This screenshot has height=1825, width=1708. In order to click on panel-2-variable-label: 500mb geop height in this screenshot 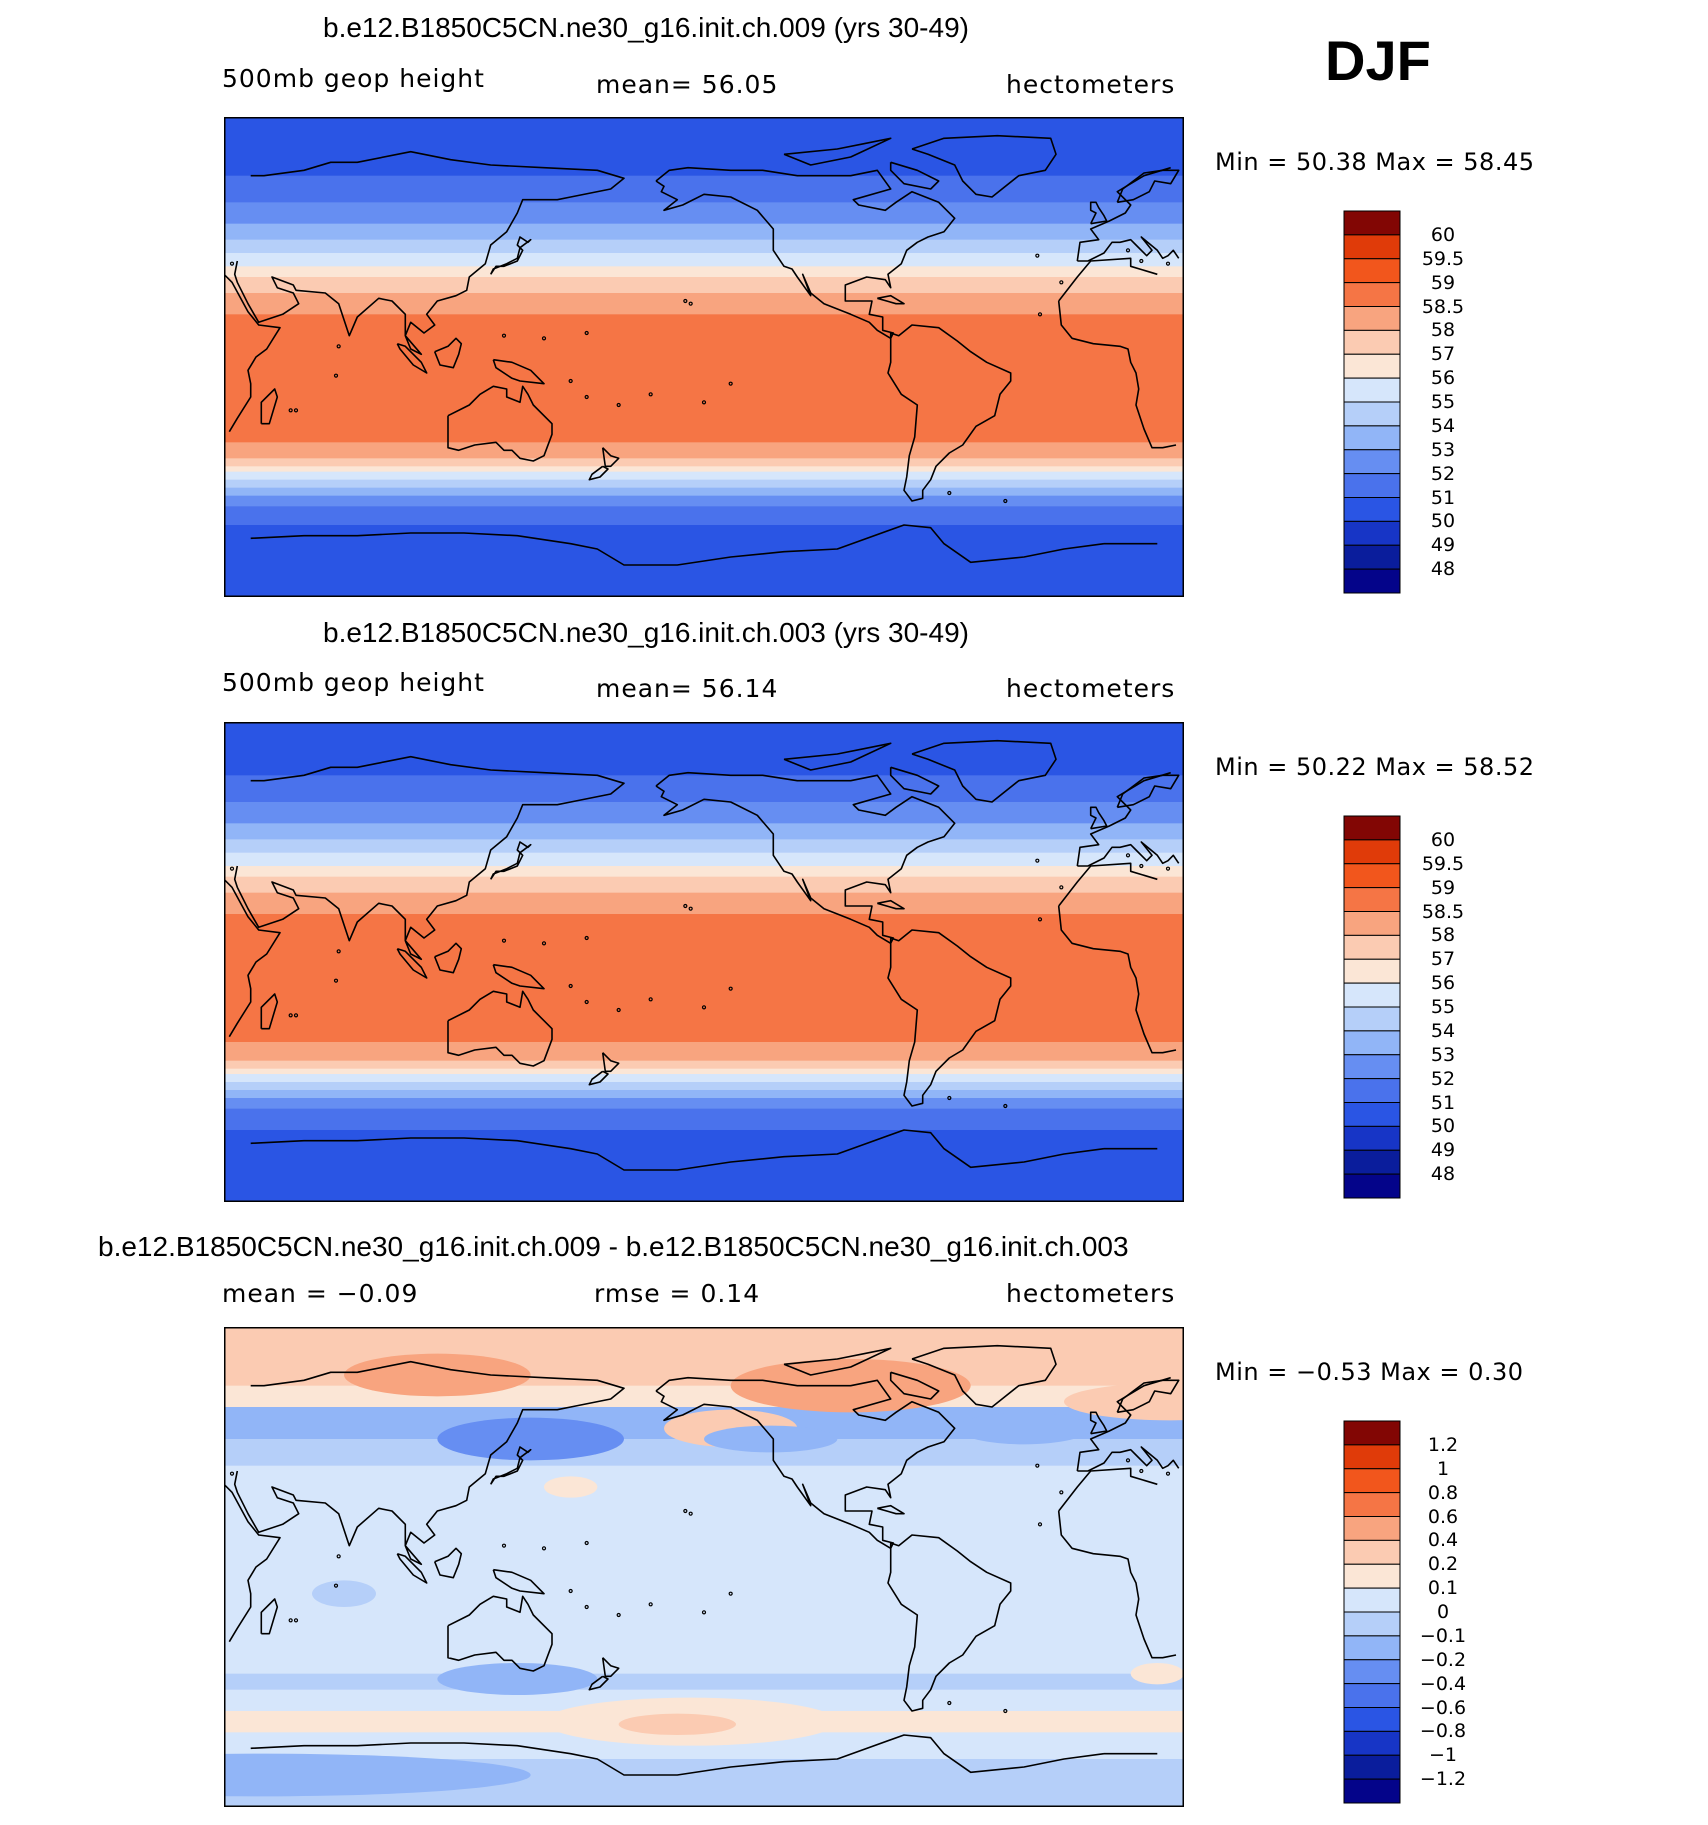, I will do `click(353, 682)`.